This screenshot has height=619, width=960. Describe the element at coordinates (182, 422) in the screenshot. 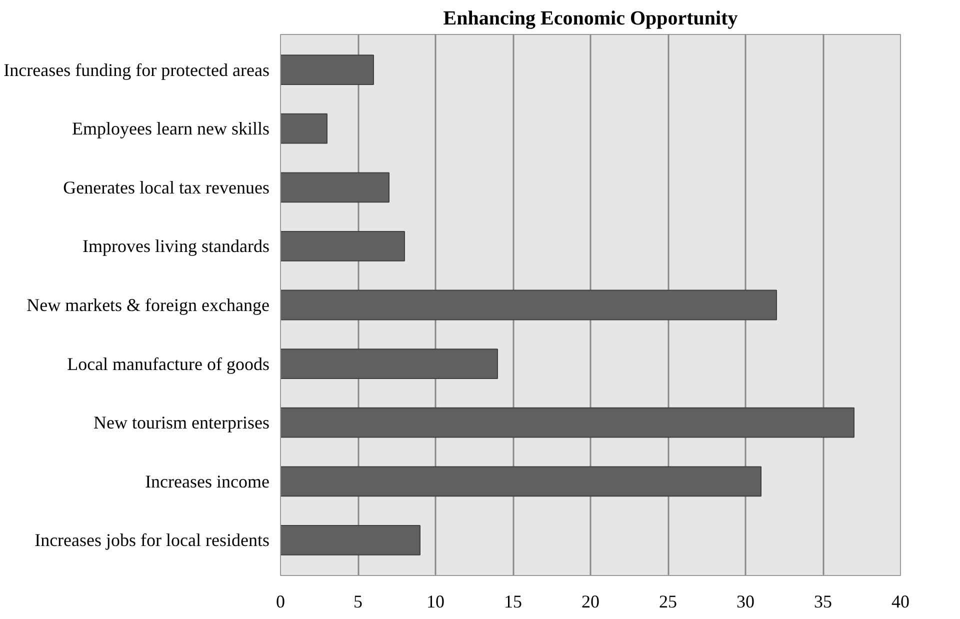

I see `y-tick-label: New tourism enterprises` at that location.